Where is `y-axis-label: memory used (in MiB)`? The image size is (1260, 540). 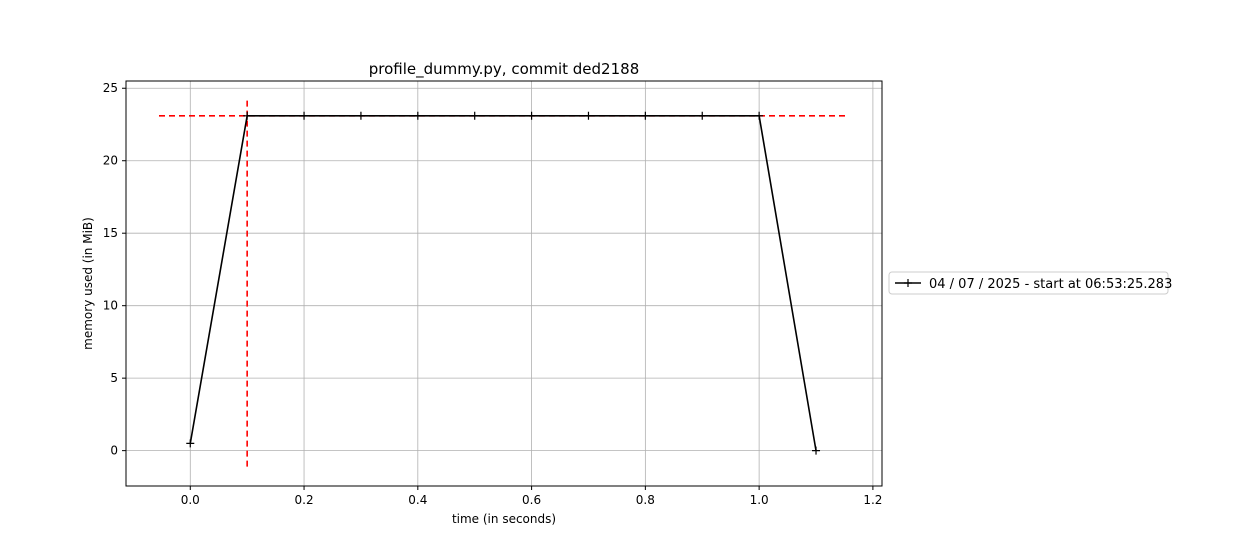 y-axis-label: memory used (in MiB) is located at coordinates (88, 283).